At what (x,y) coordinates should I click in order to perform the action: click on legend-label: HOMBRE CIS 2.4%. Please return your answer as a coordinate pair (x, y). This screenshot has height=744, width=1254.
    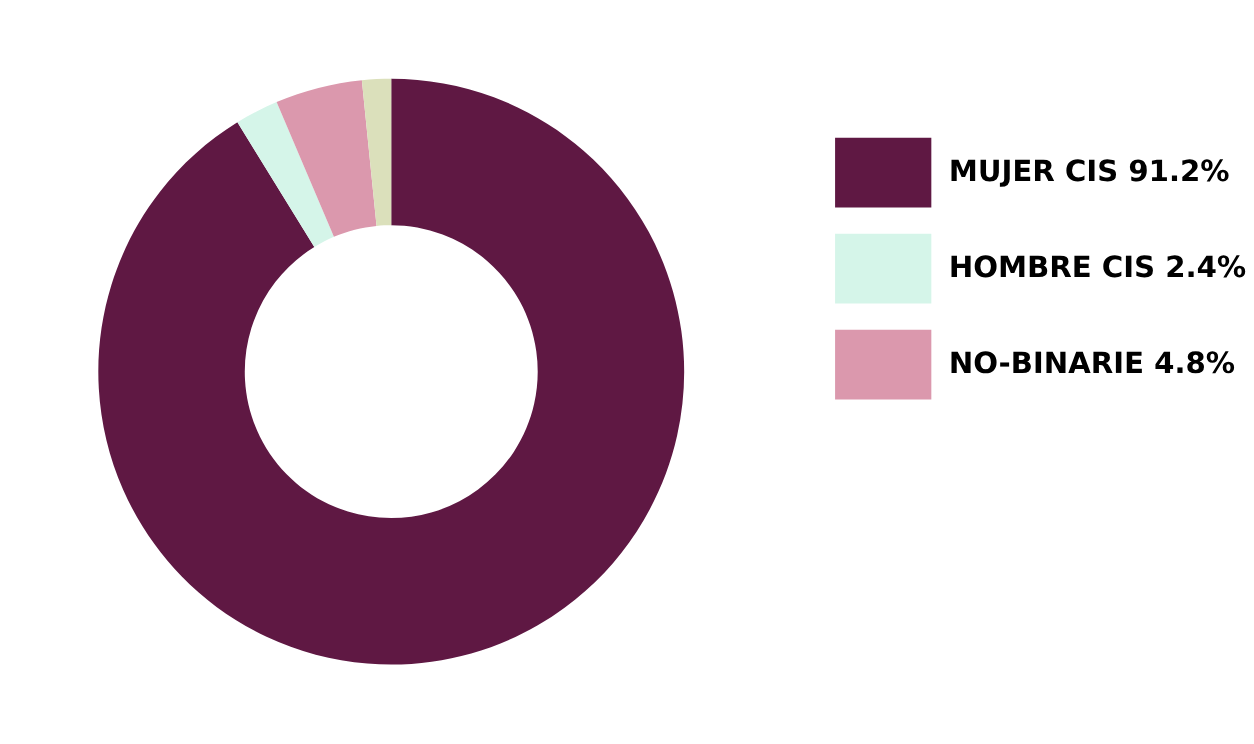
    Looking at the image, I should click on (1098, 266).